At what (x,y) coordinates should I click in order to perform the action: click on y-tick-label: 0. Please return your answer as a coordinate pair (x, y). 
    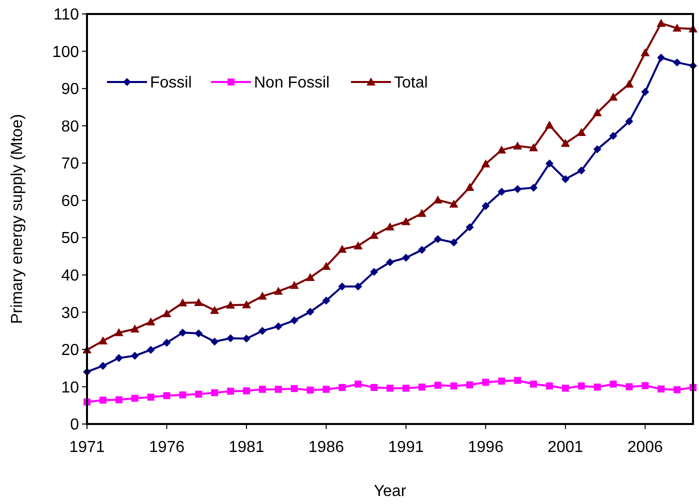
    Looking at the image, I should click on (75, 425).